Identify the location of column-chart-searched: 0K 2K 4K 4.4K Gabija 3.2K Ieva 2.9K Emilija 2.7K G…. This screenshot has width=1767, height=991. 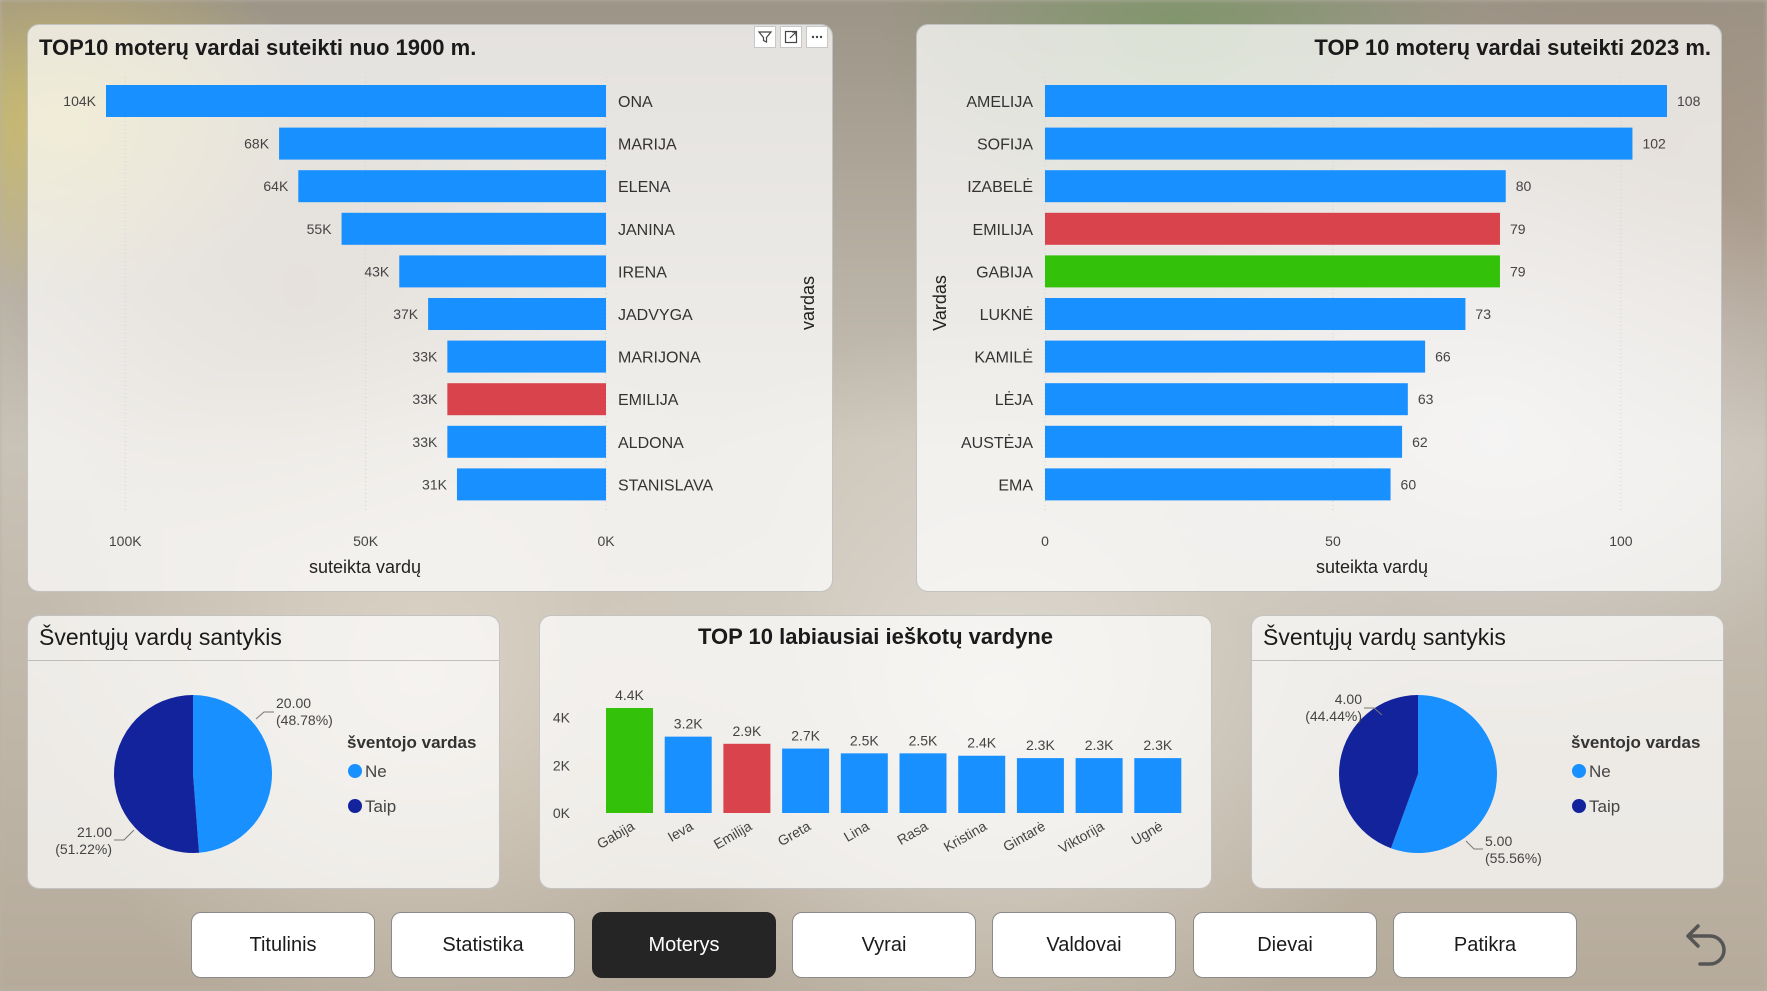
(867, 772).